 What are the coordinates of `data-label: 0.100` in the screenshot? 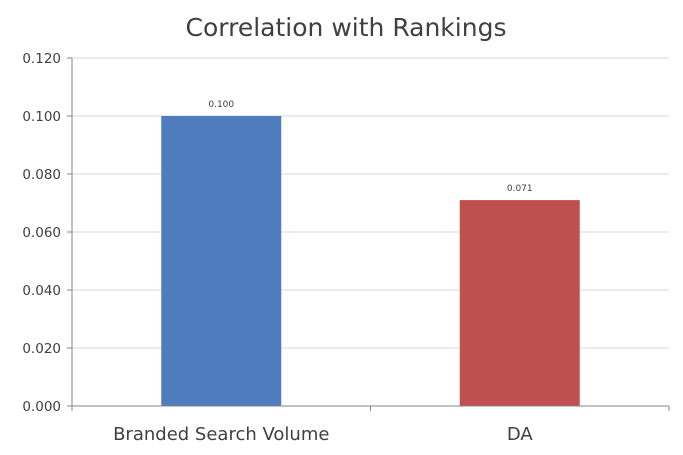 It's located at (221, 105).